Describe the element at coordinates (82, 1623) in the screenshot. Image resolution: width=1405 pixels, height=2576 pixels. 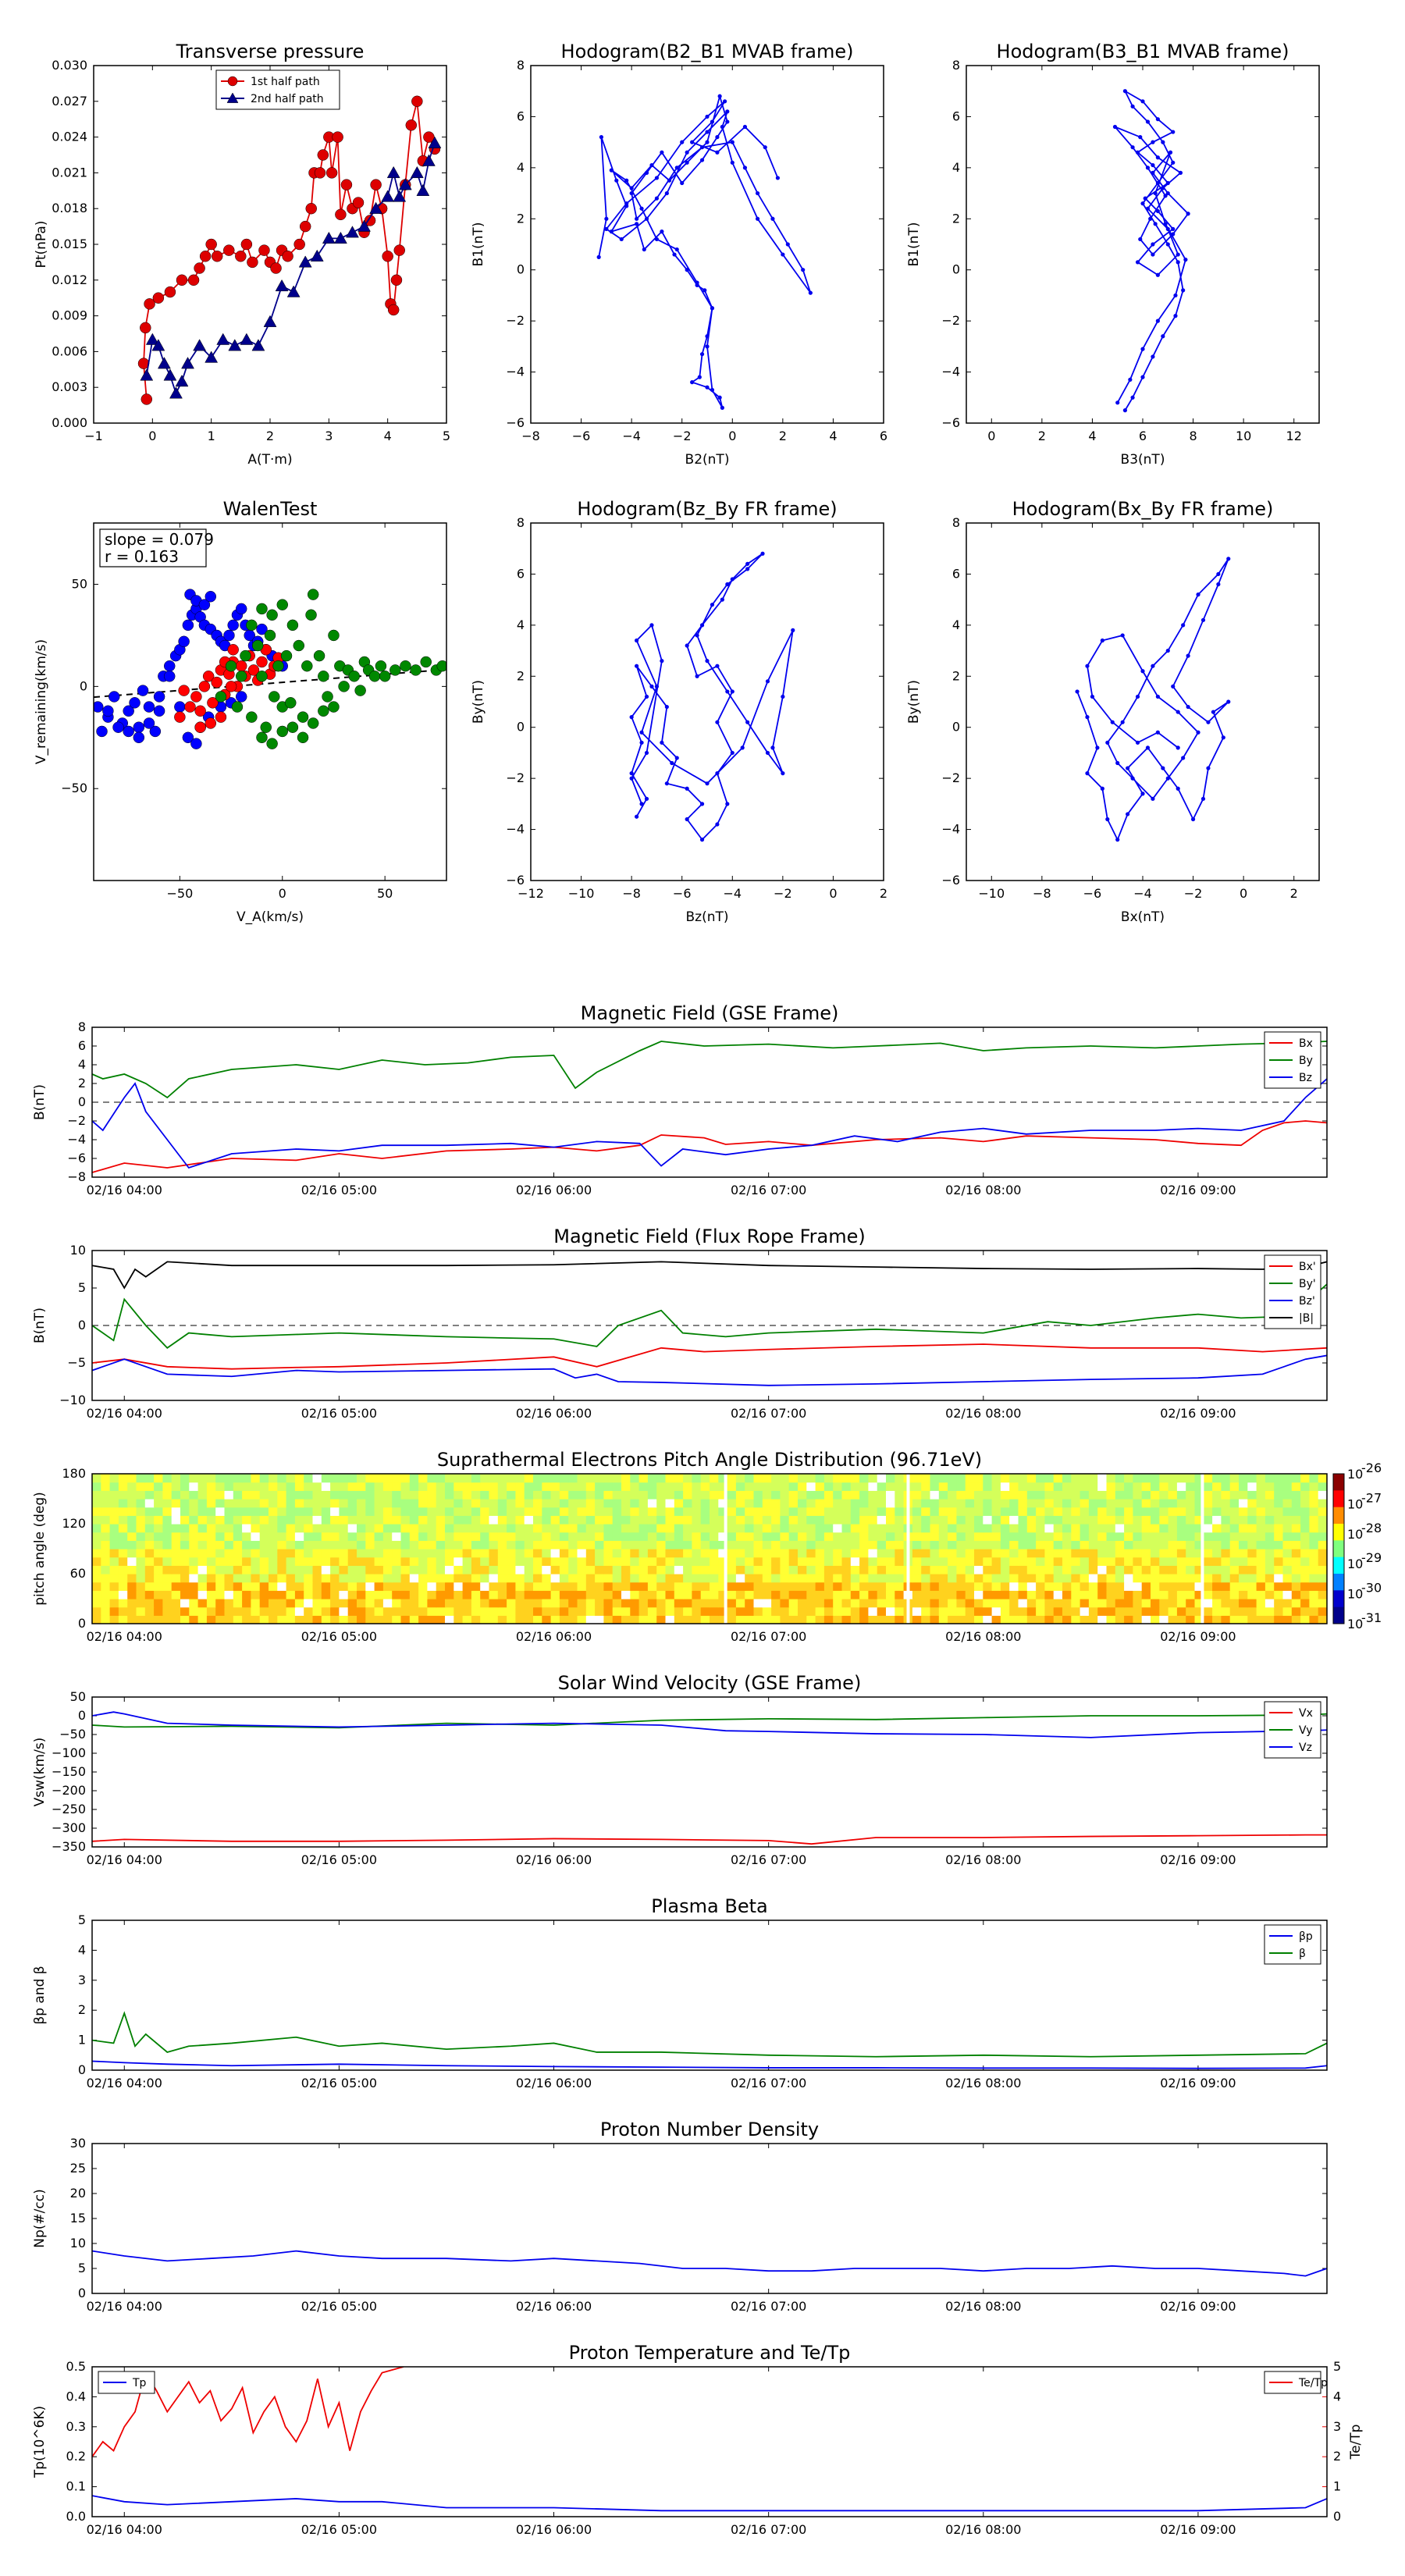
I see `y-tick-label: 0` at that location.